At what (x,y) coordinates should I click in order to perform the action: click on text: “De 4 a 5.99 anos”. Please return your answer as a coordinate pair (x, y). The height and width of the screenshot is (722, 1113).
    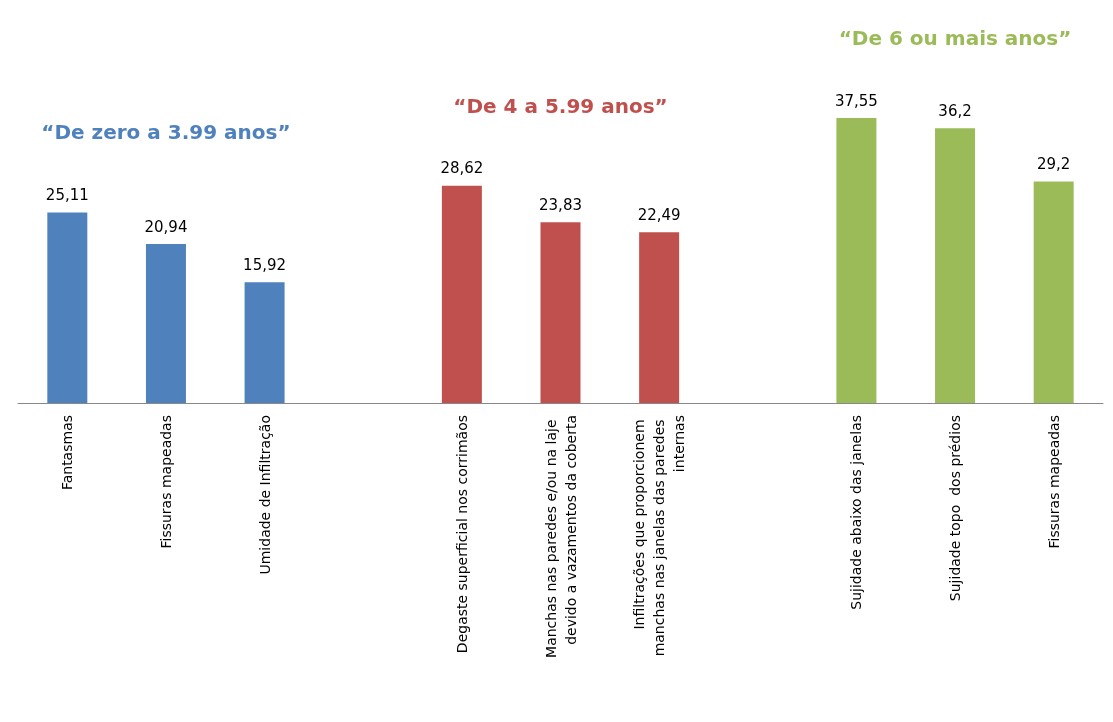
    Looking at the image, I should click on (560, 105).